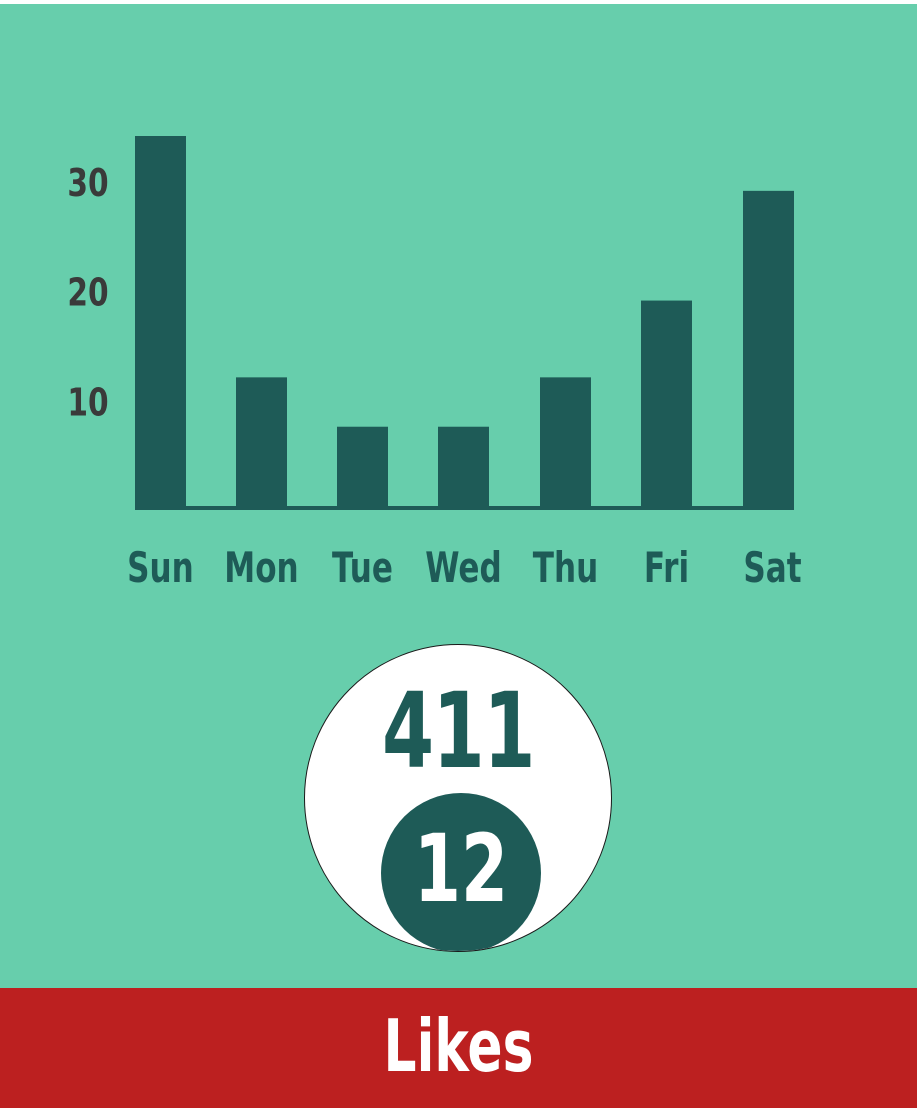 The image size is (917, 1108). I want to click on bar-thu, so click(565, 443).